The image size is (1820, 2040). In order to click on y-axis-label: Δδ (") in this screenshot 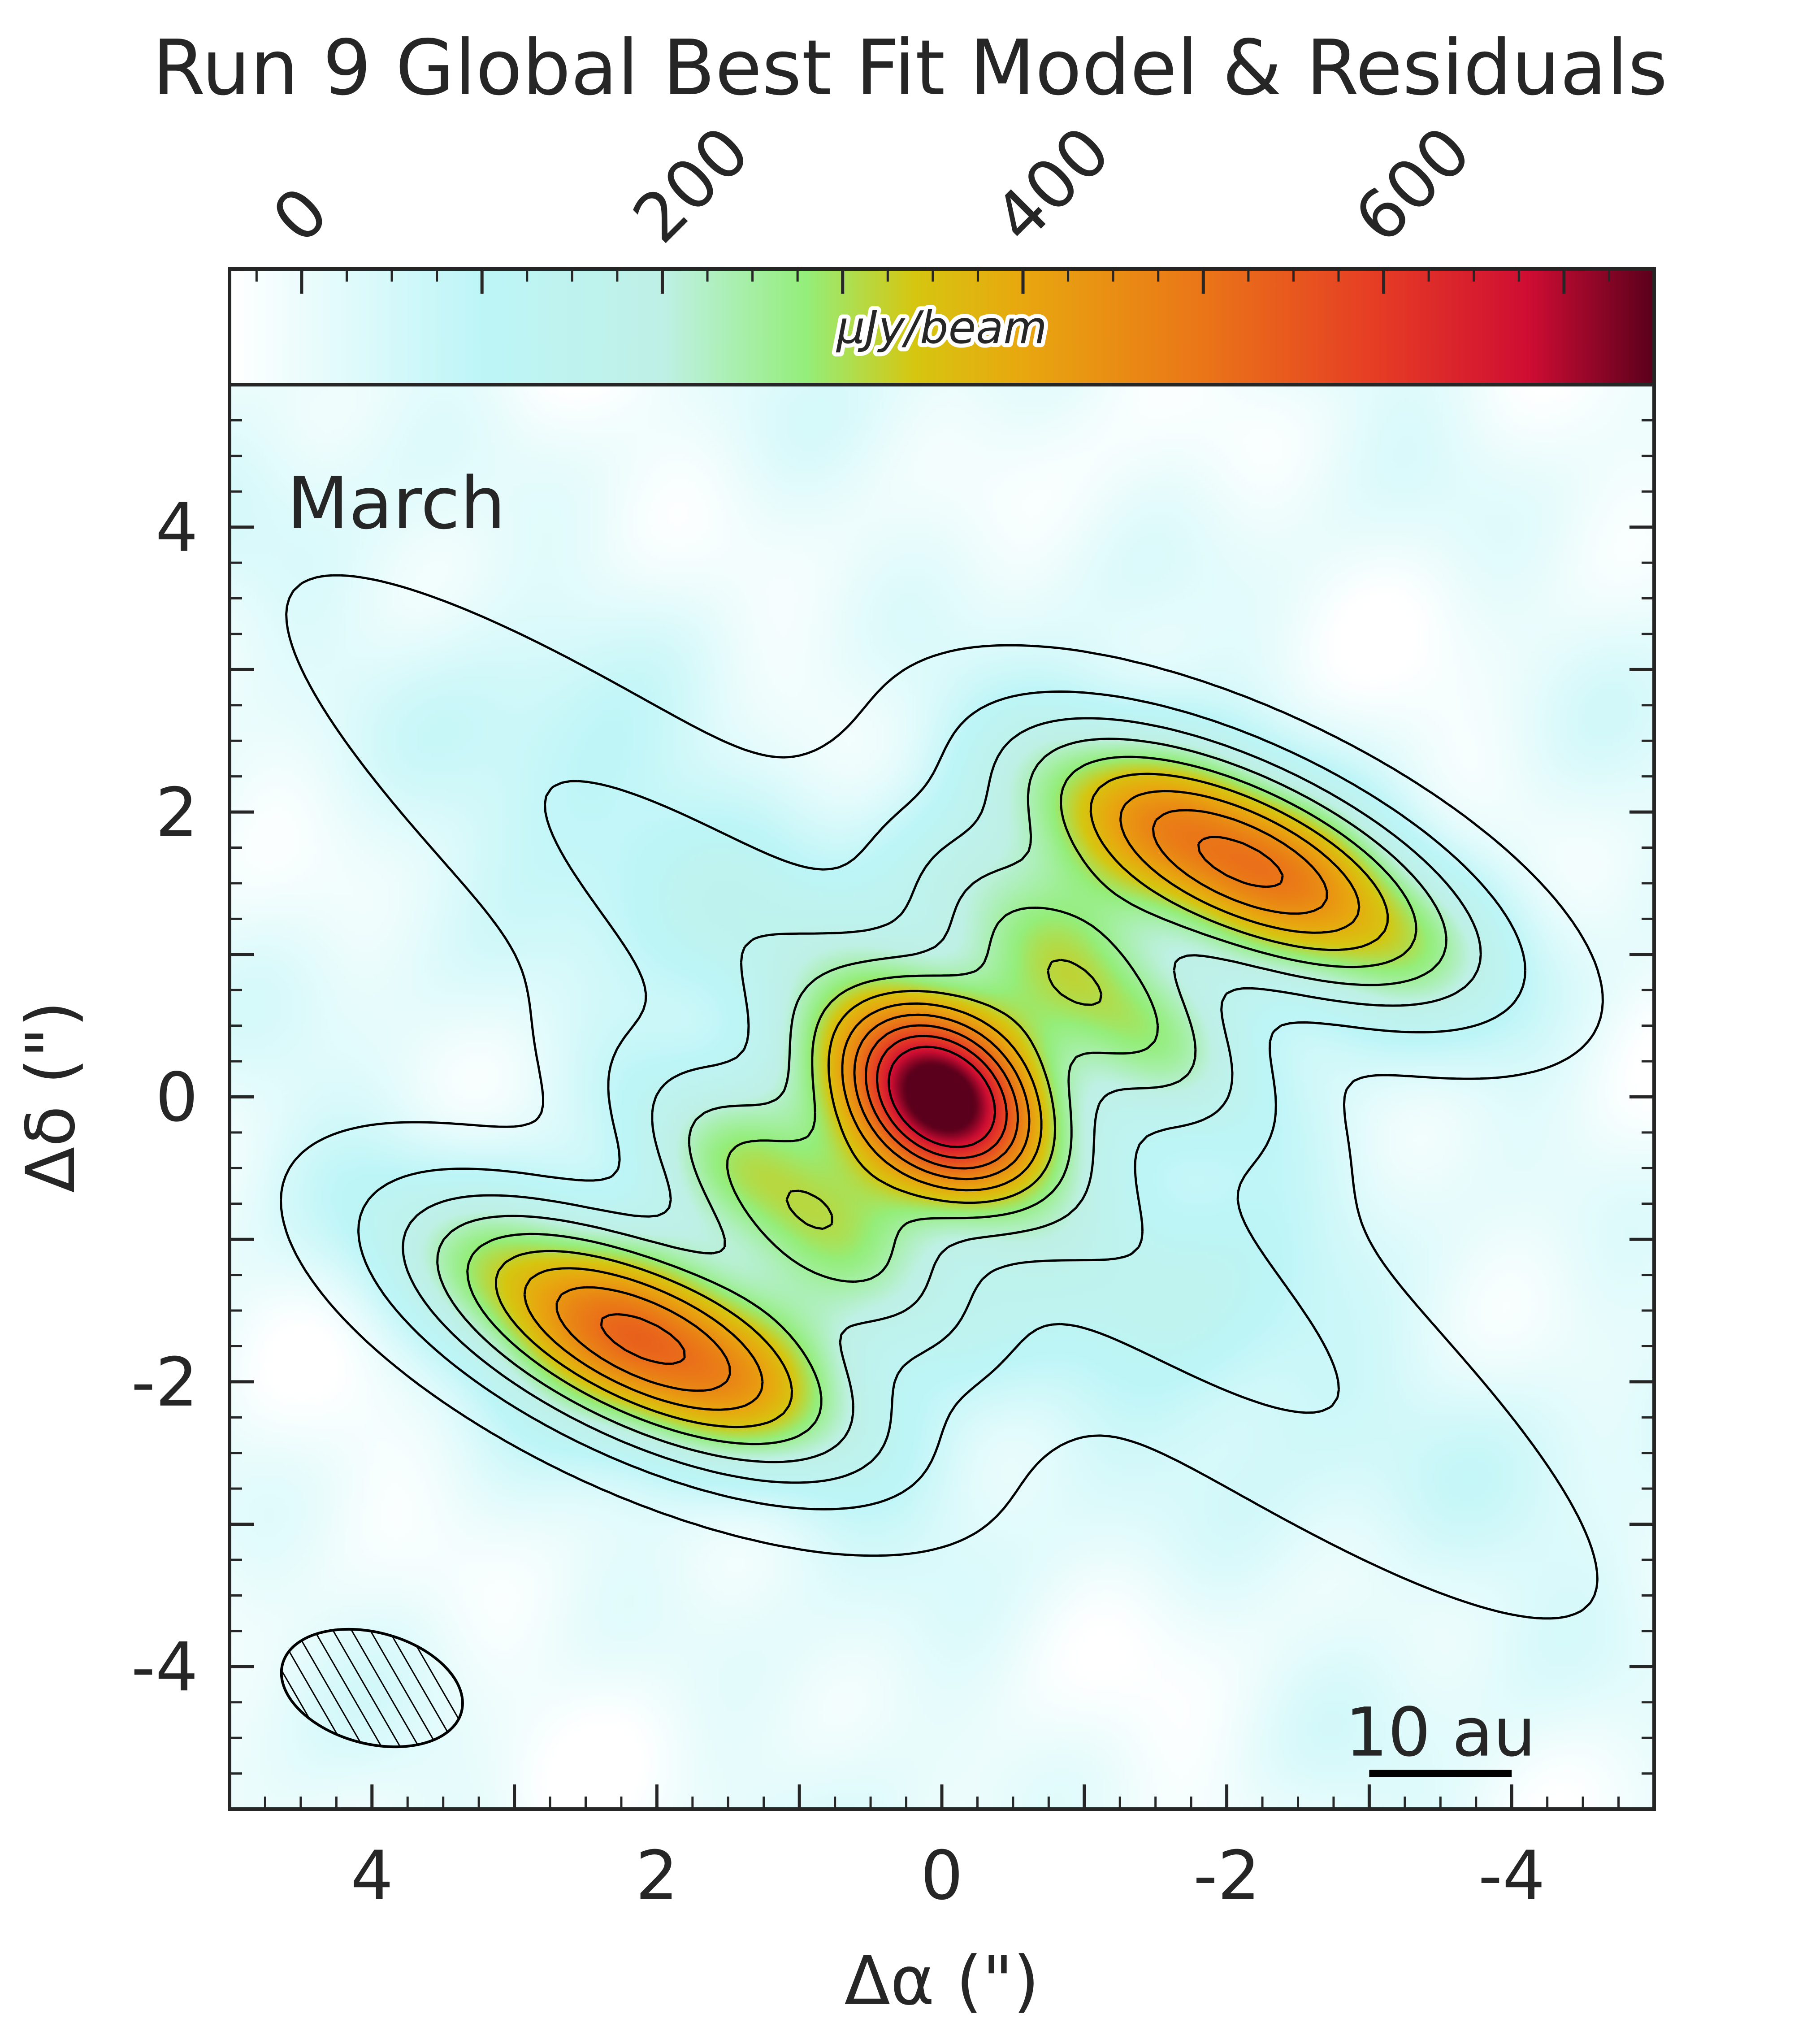, I will do `click(51, 1097)`.